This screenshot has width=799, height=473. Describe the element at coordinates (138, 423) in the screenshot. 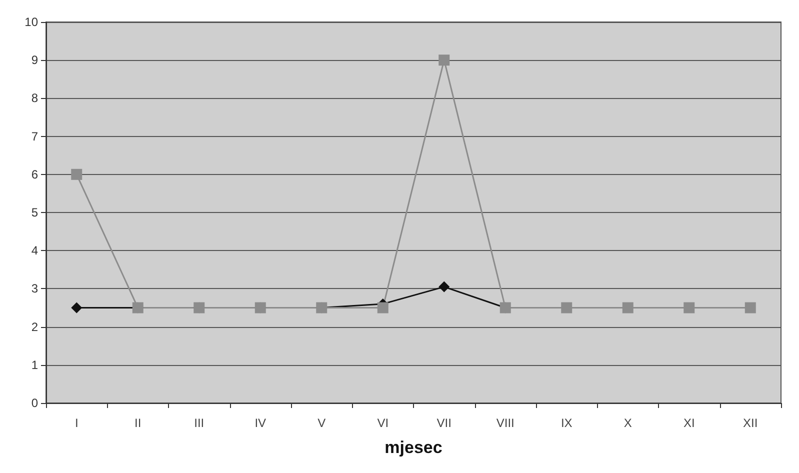

I see `x-tick-label: II` at that location.